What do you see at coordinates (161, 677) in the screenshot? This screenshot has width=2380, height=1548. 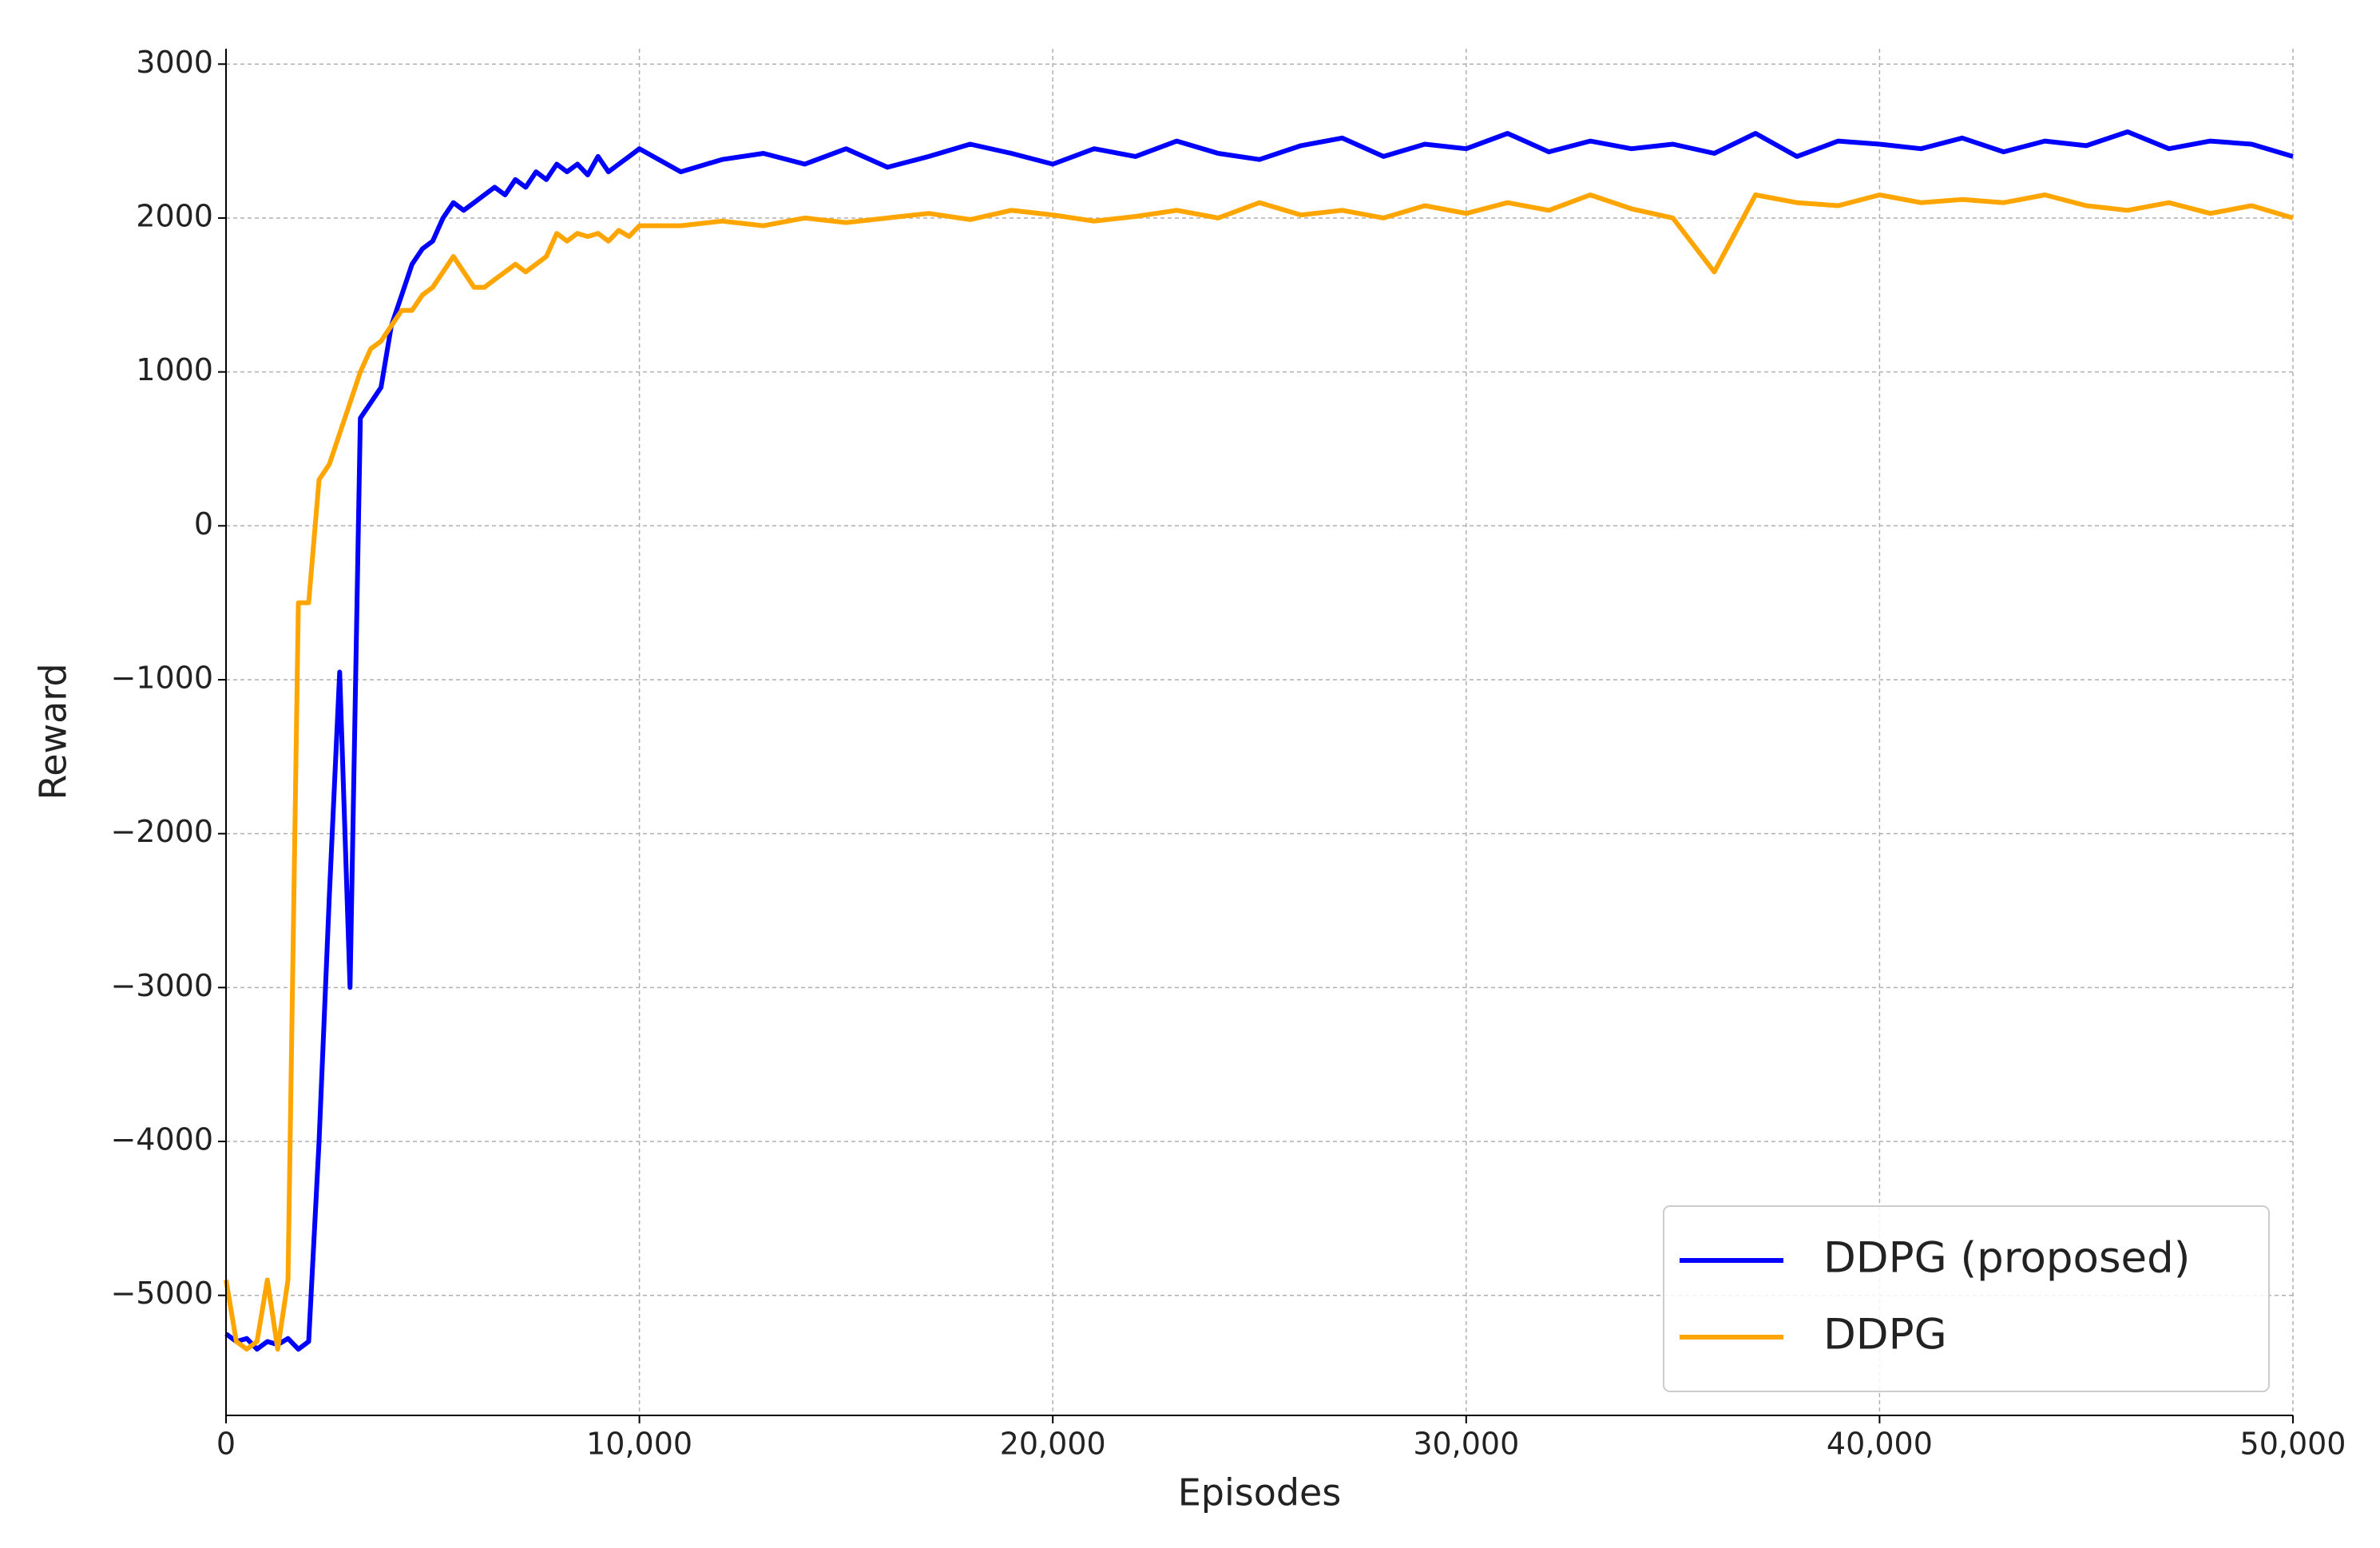 I see `y-tick-label: −1000` at bounding box center [161, 677].